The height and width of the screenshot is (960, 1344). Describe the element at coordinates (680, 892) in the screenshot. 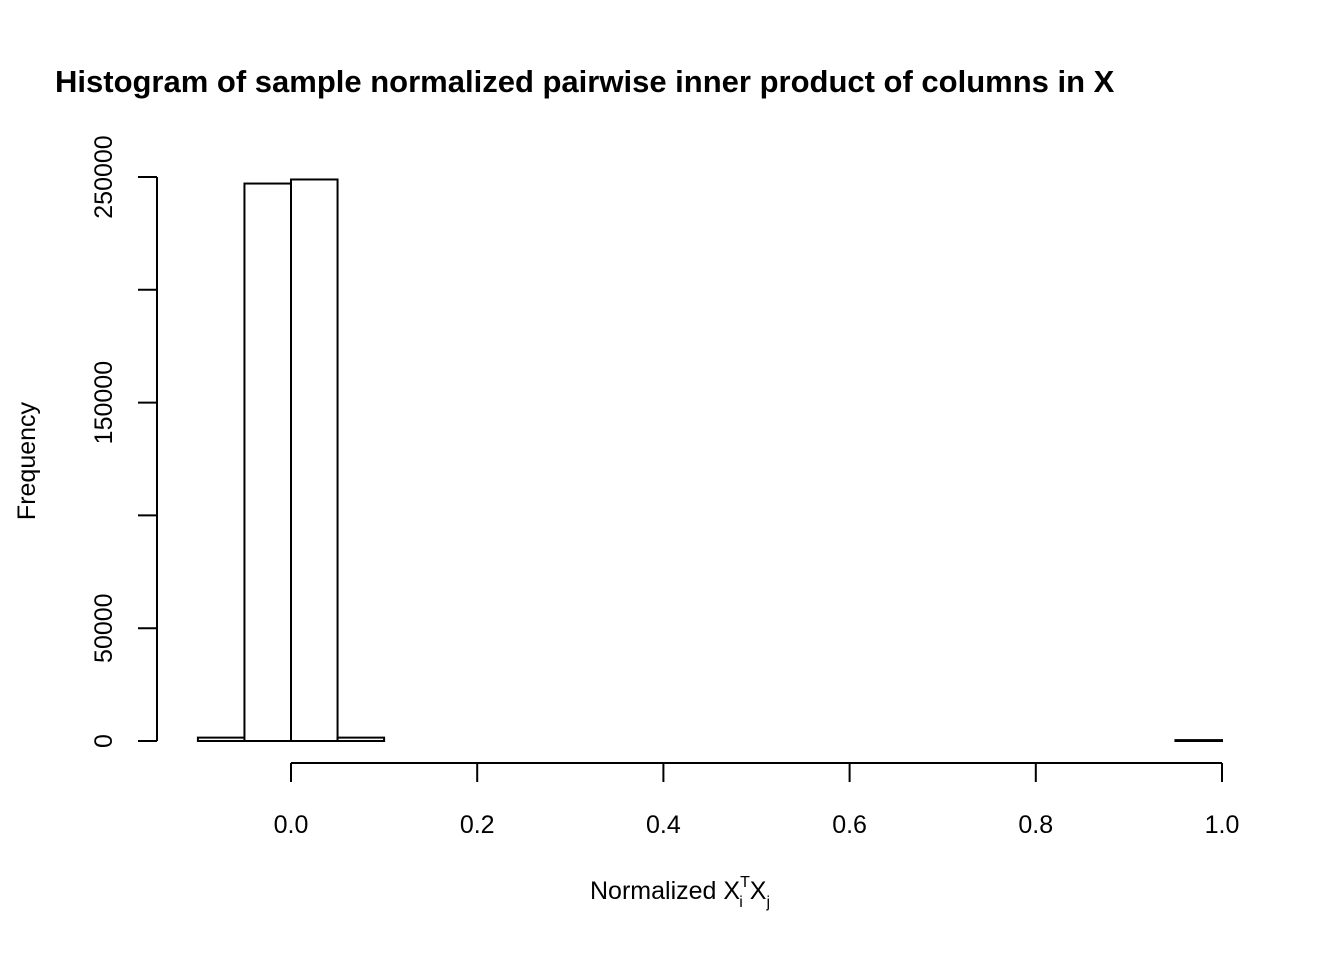

I see `x-axis-label: Normalized XT i Xj` at that location.